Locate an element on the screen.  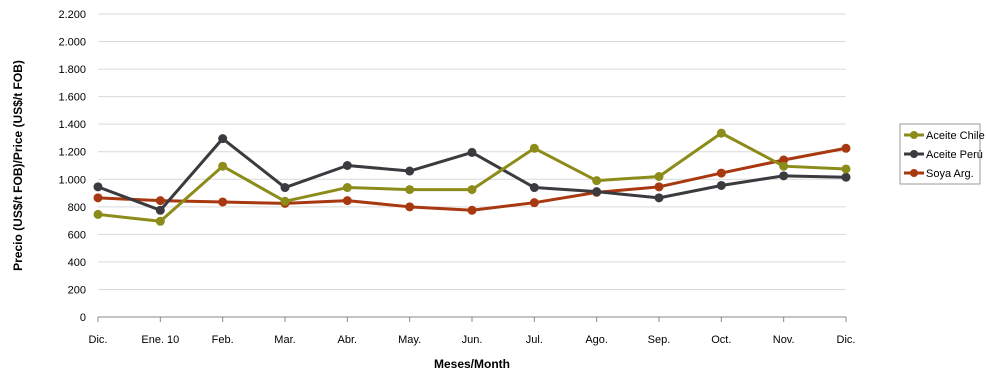
y-tick-label: 0 is located at coordinates (83, 318).